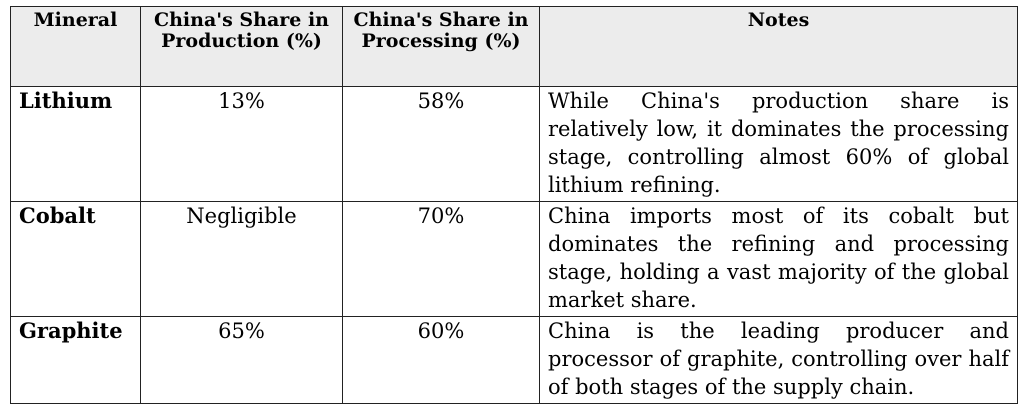 This screenshot has width=1024, height=407. What do you see at coordinates (778, 46) in the screenshot?
I see `header-notes: Notes` at bounding box center [778, 46].